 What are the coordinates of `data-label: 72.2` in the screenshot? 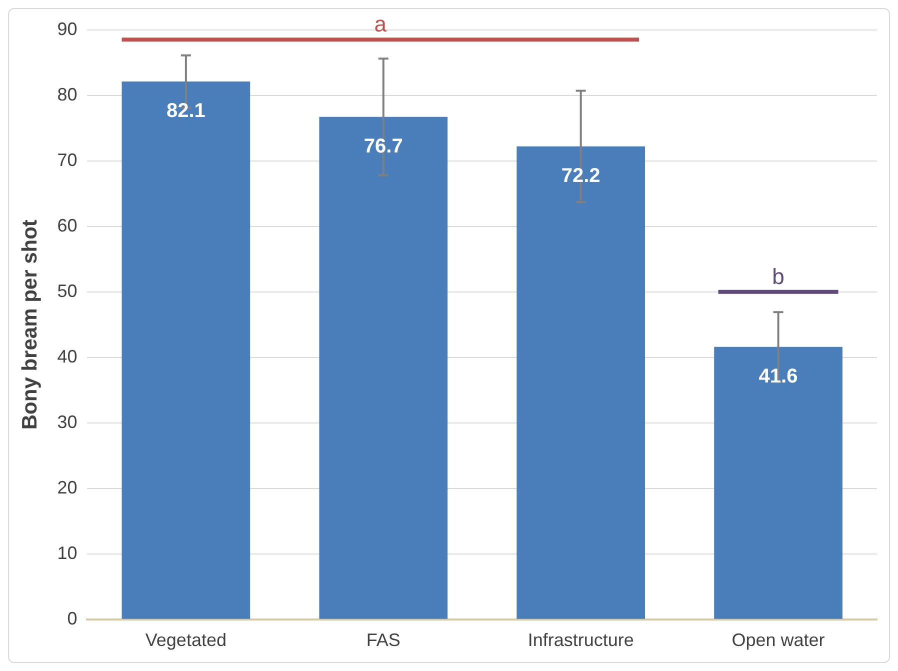 It's located at (580, 175).